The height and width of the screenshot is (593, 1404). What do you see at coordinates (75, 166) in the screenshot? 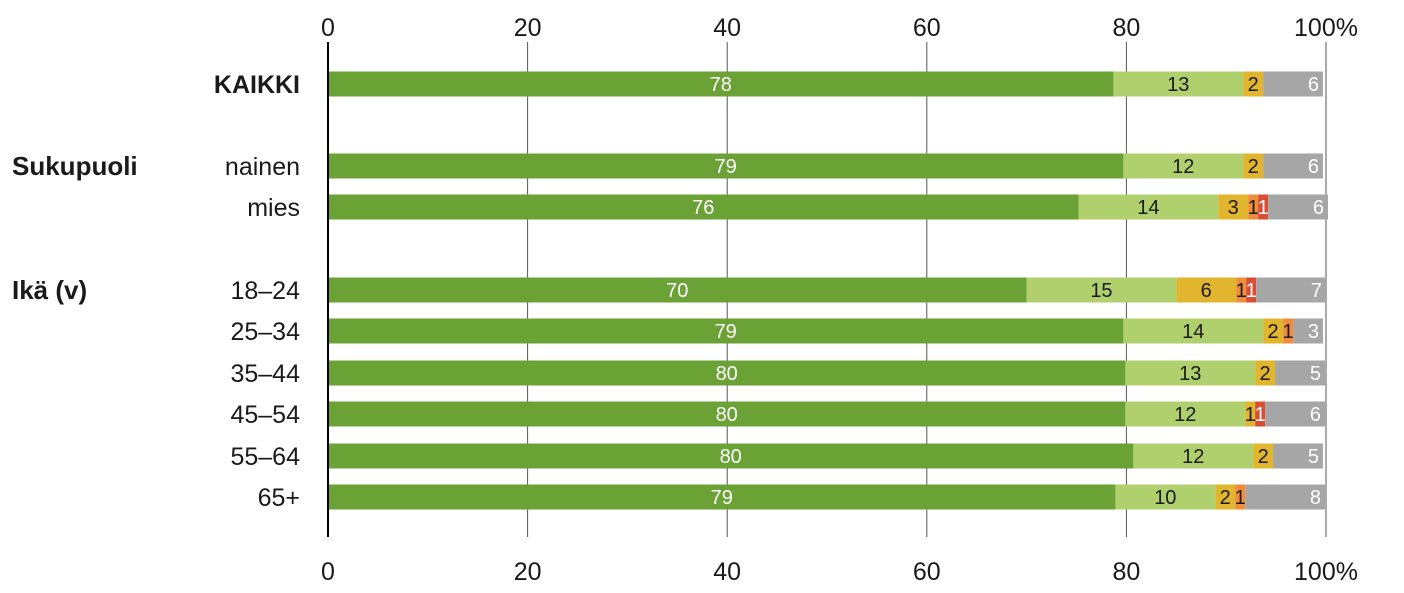
I see `group-label: Sukupuoli` at bounding box center [75, 166].